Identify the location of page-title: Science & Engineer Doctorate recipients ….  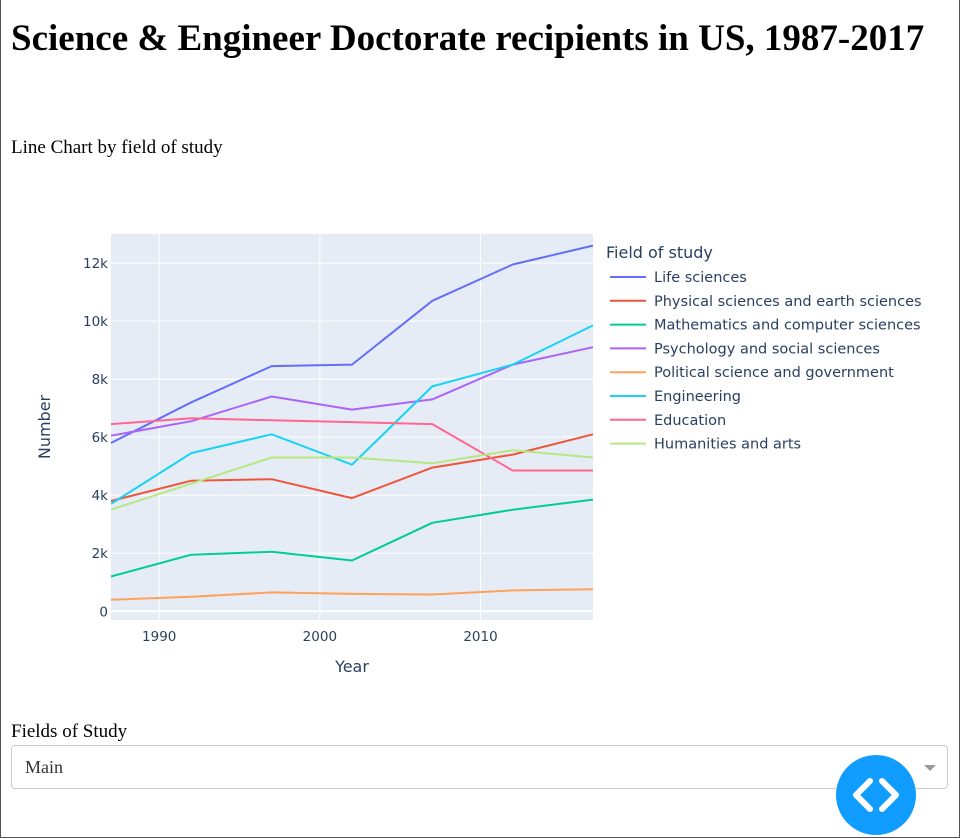
(468, 38).